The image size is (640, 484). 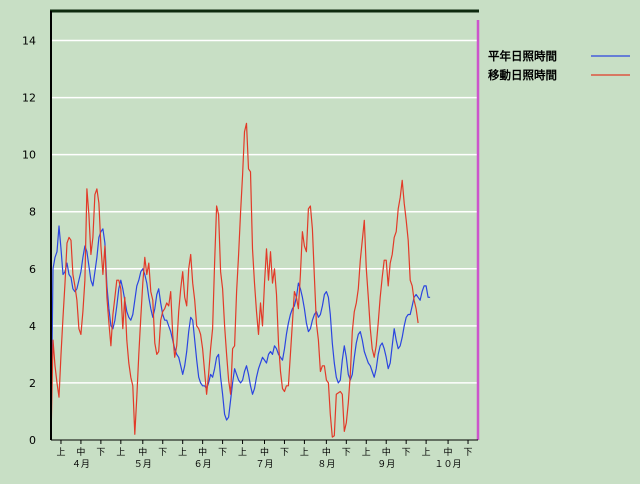 I want to click on y-tick-label: 2, so click(x=32, y=383).